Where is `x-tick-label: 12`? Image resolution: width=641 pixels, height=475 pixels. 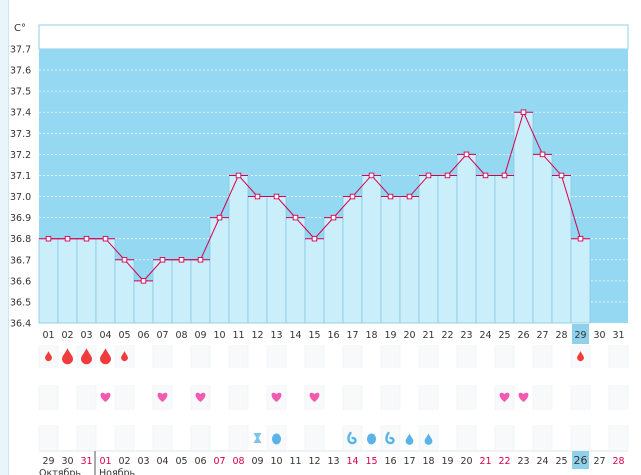 x-tick-label: 12 is located at coordinates (257, 335).